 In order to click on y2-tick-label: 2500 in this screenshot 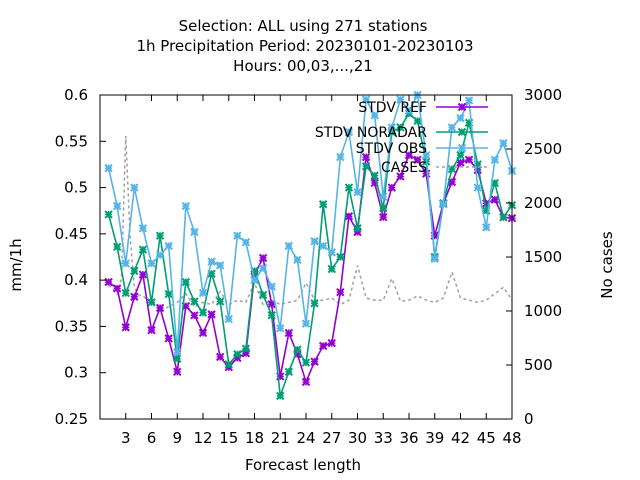, I will do `click(543, 149)`.